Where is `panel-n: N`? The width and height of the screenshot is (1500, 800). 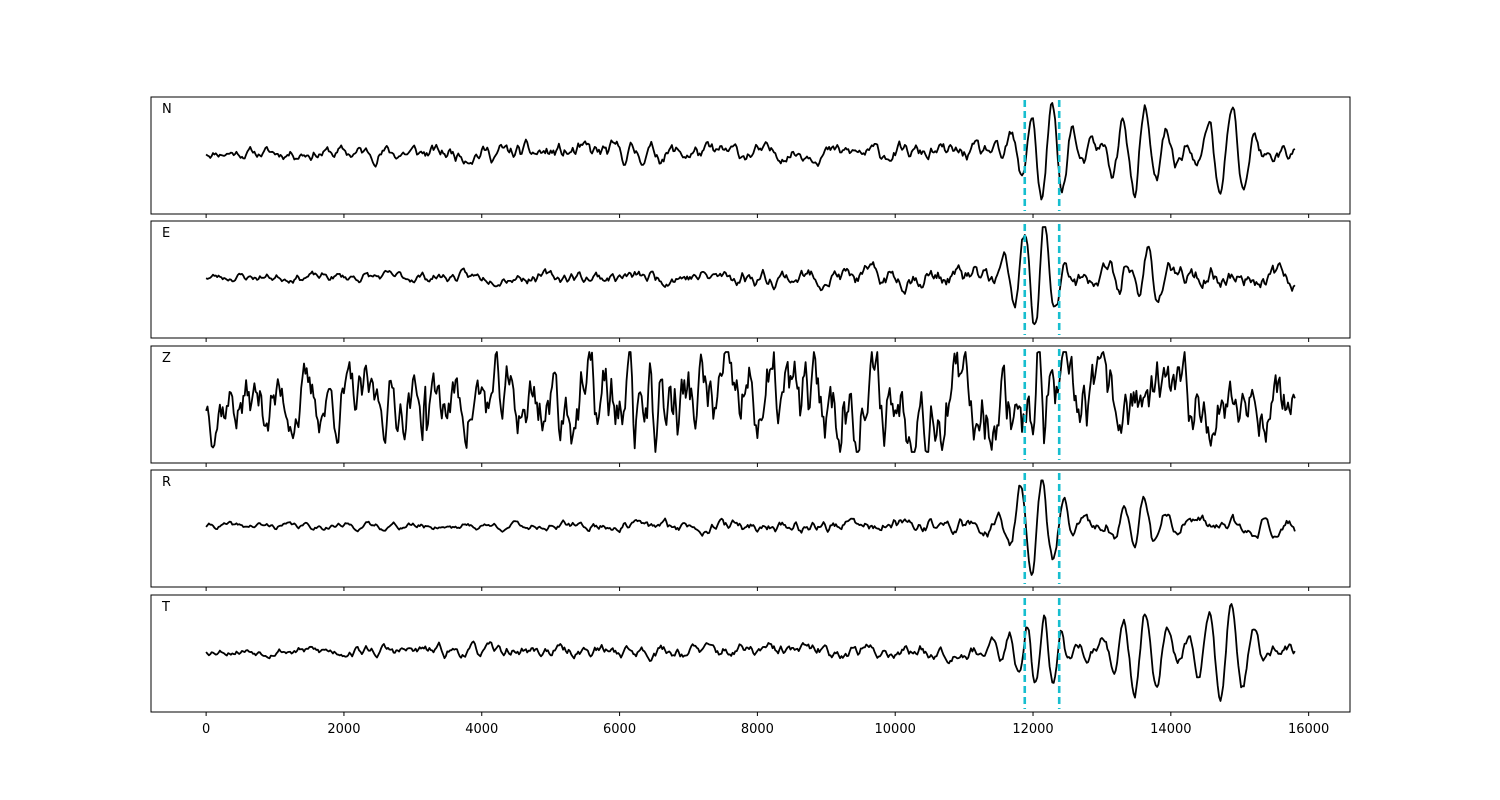
panel-n: N is located at coordinates (750, 157).